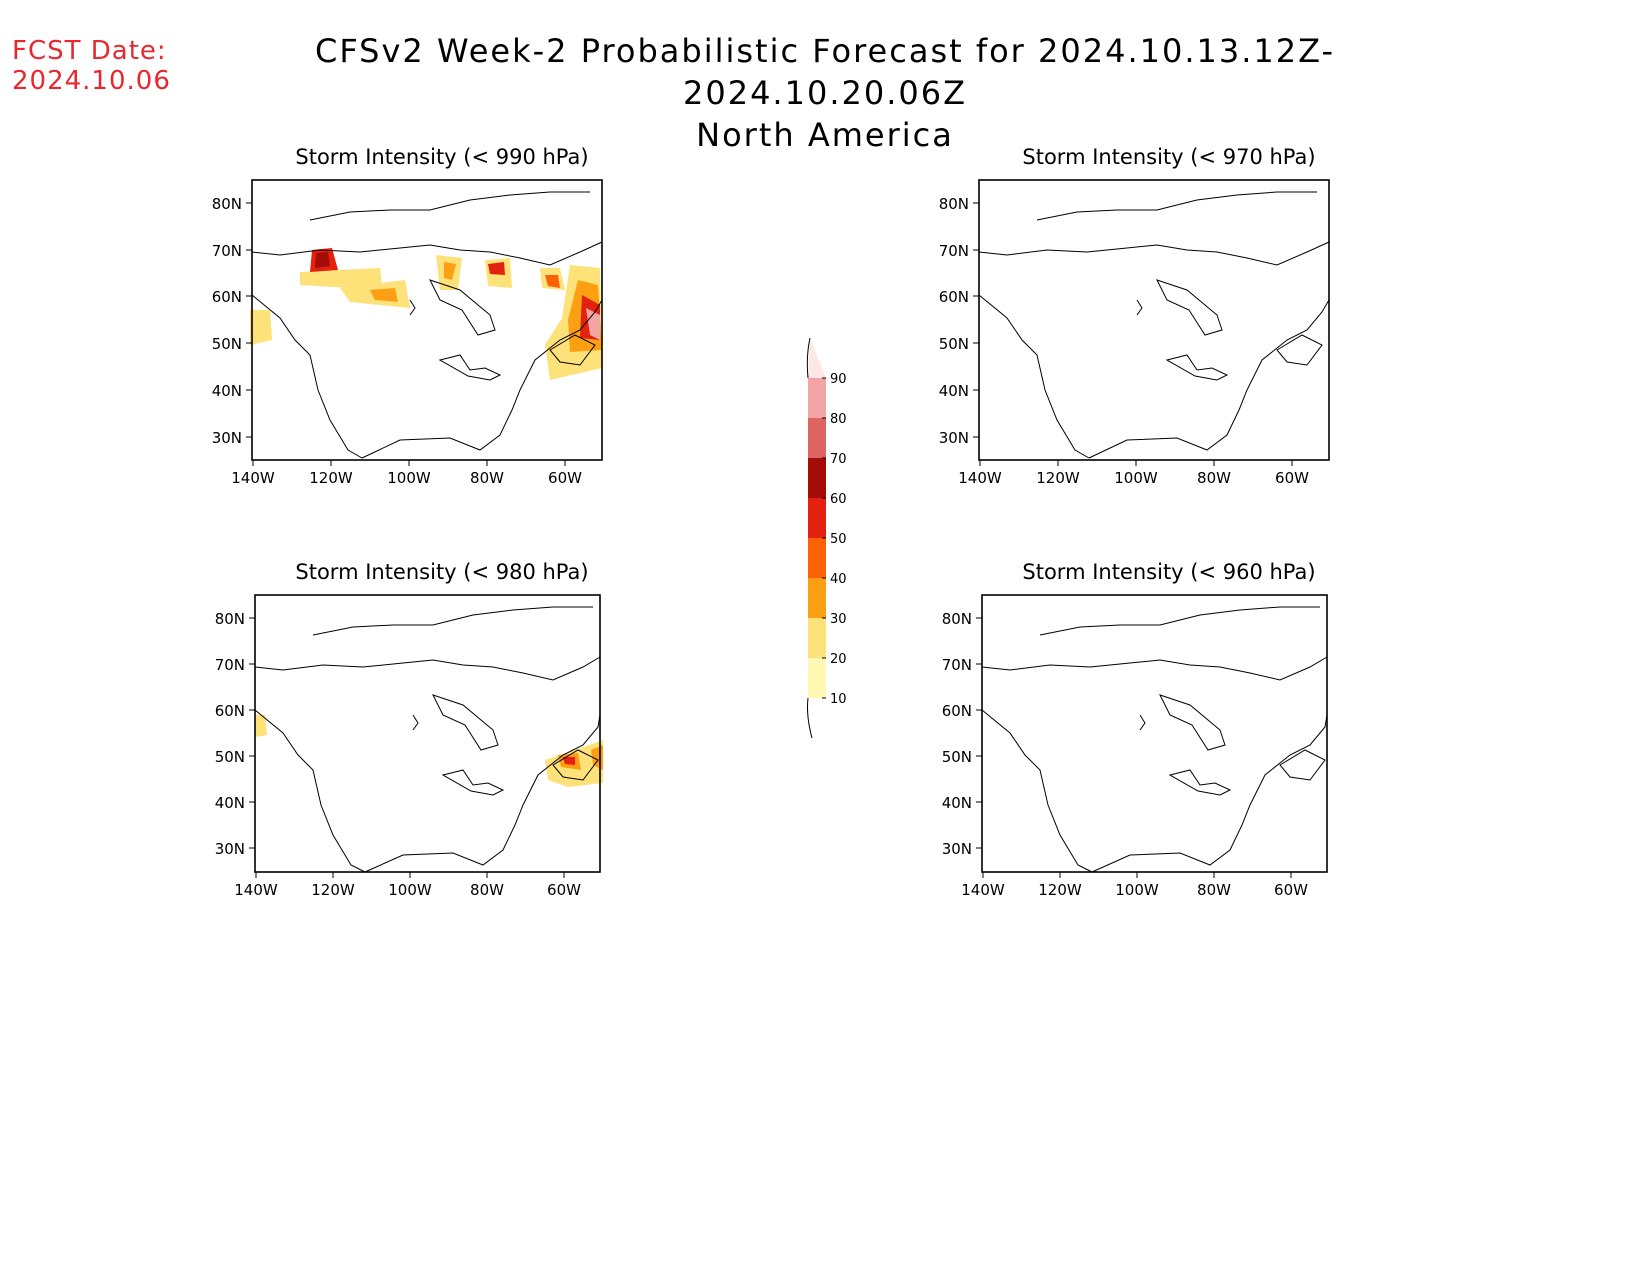  What do you see at coordinates (810, 718) in the screenshot?
I see `colorbar-bottom-tip` at bounding box center [810, 718].